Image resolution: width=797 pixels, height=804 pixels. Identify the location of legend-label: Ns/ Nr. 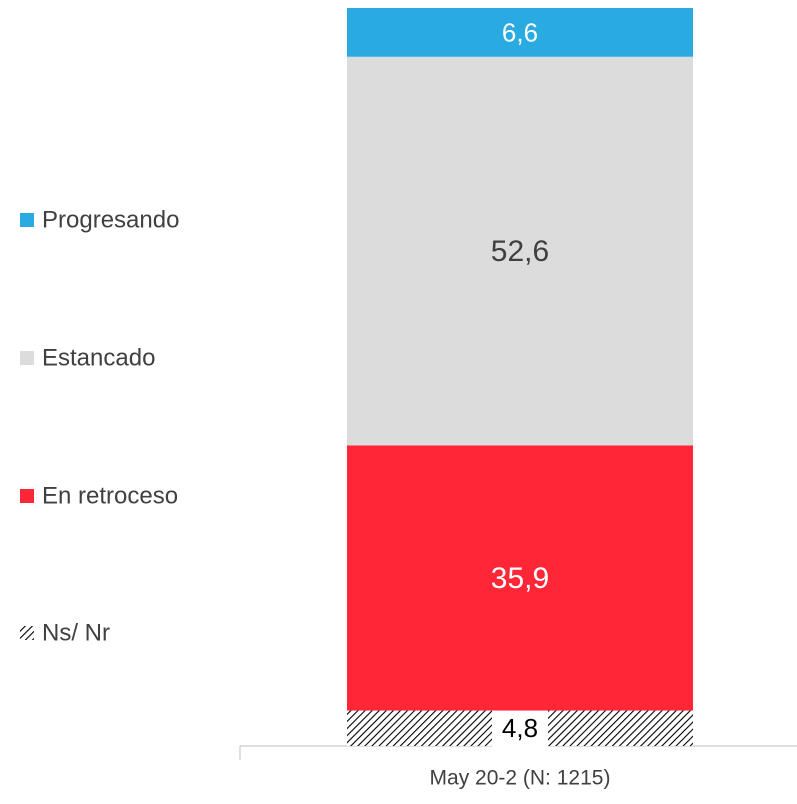
(76, 632).